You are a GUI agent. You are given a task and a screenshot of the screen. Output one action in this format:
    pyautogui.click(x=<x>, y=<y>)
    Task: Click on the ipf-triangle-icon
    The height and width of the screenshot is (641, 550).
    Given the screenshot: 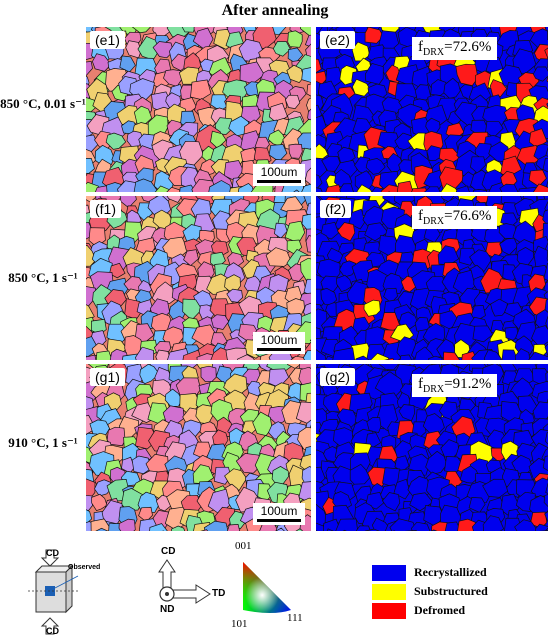 What is the action you would take?
    pyautogui.click(x=270, y=588)
    